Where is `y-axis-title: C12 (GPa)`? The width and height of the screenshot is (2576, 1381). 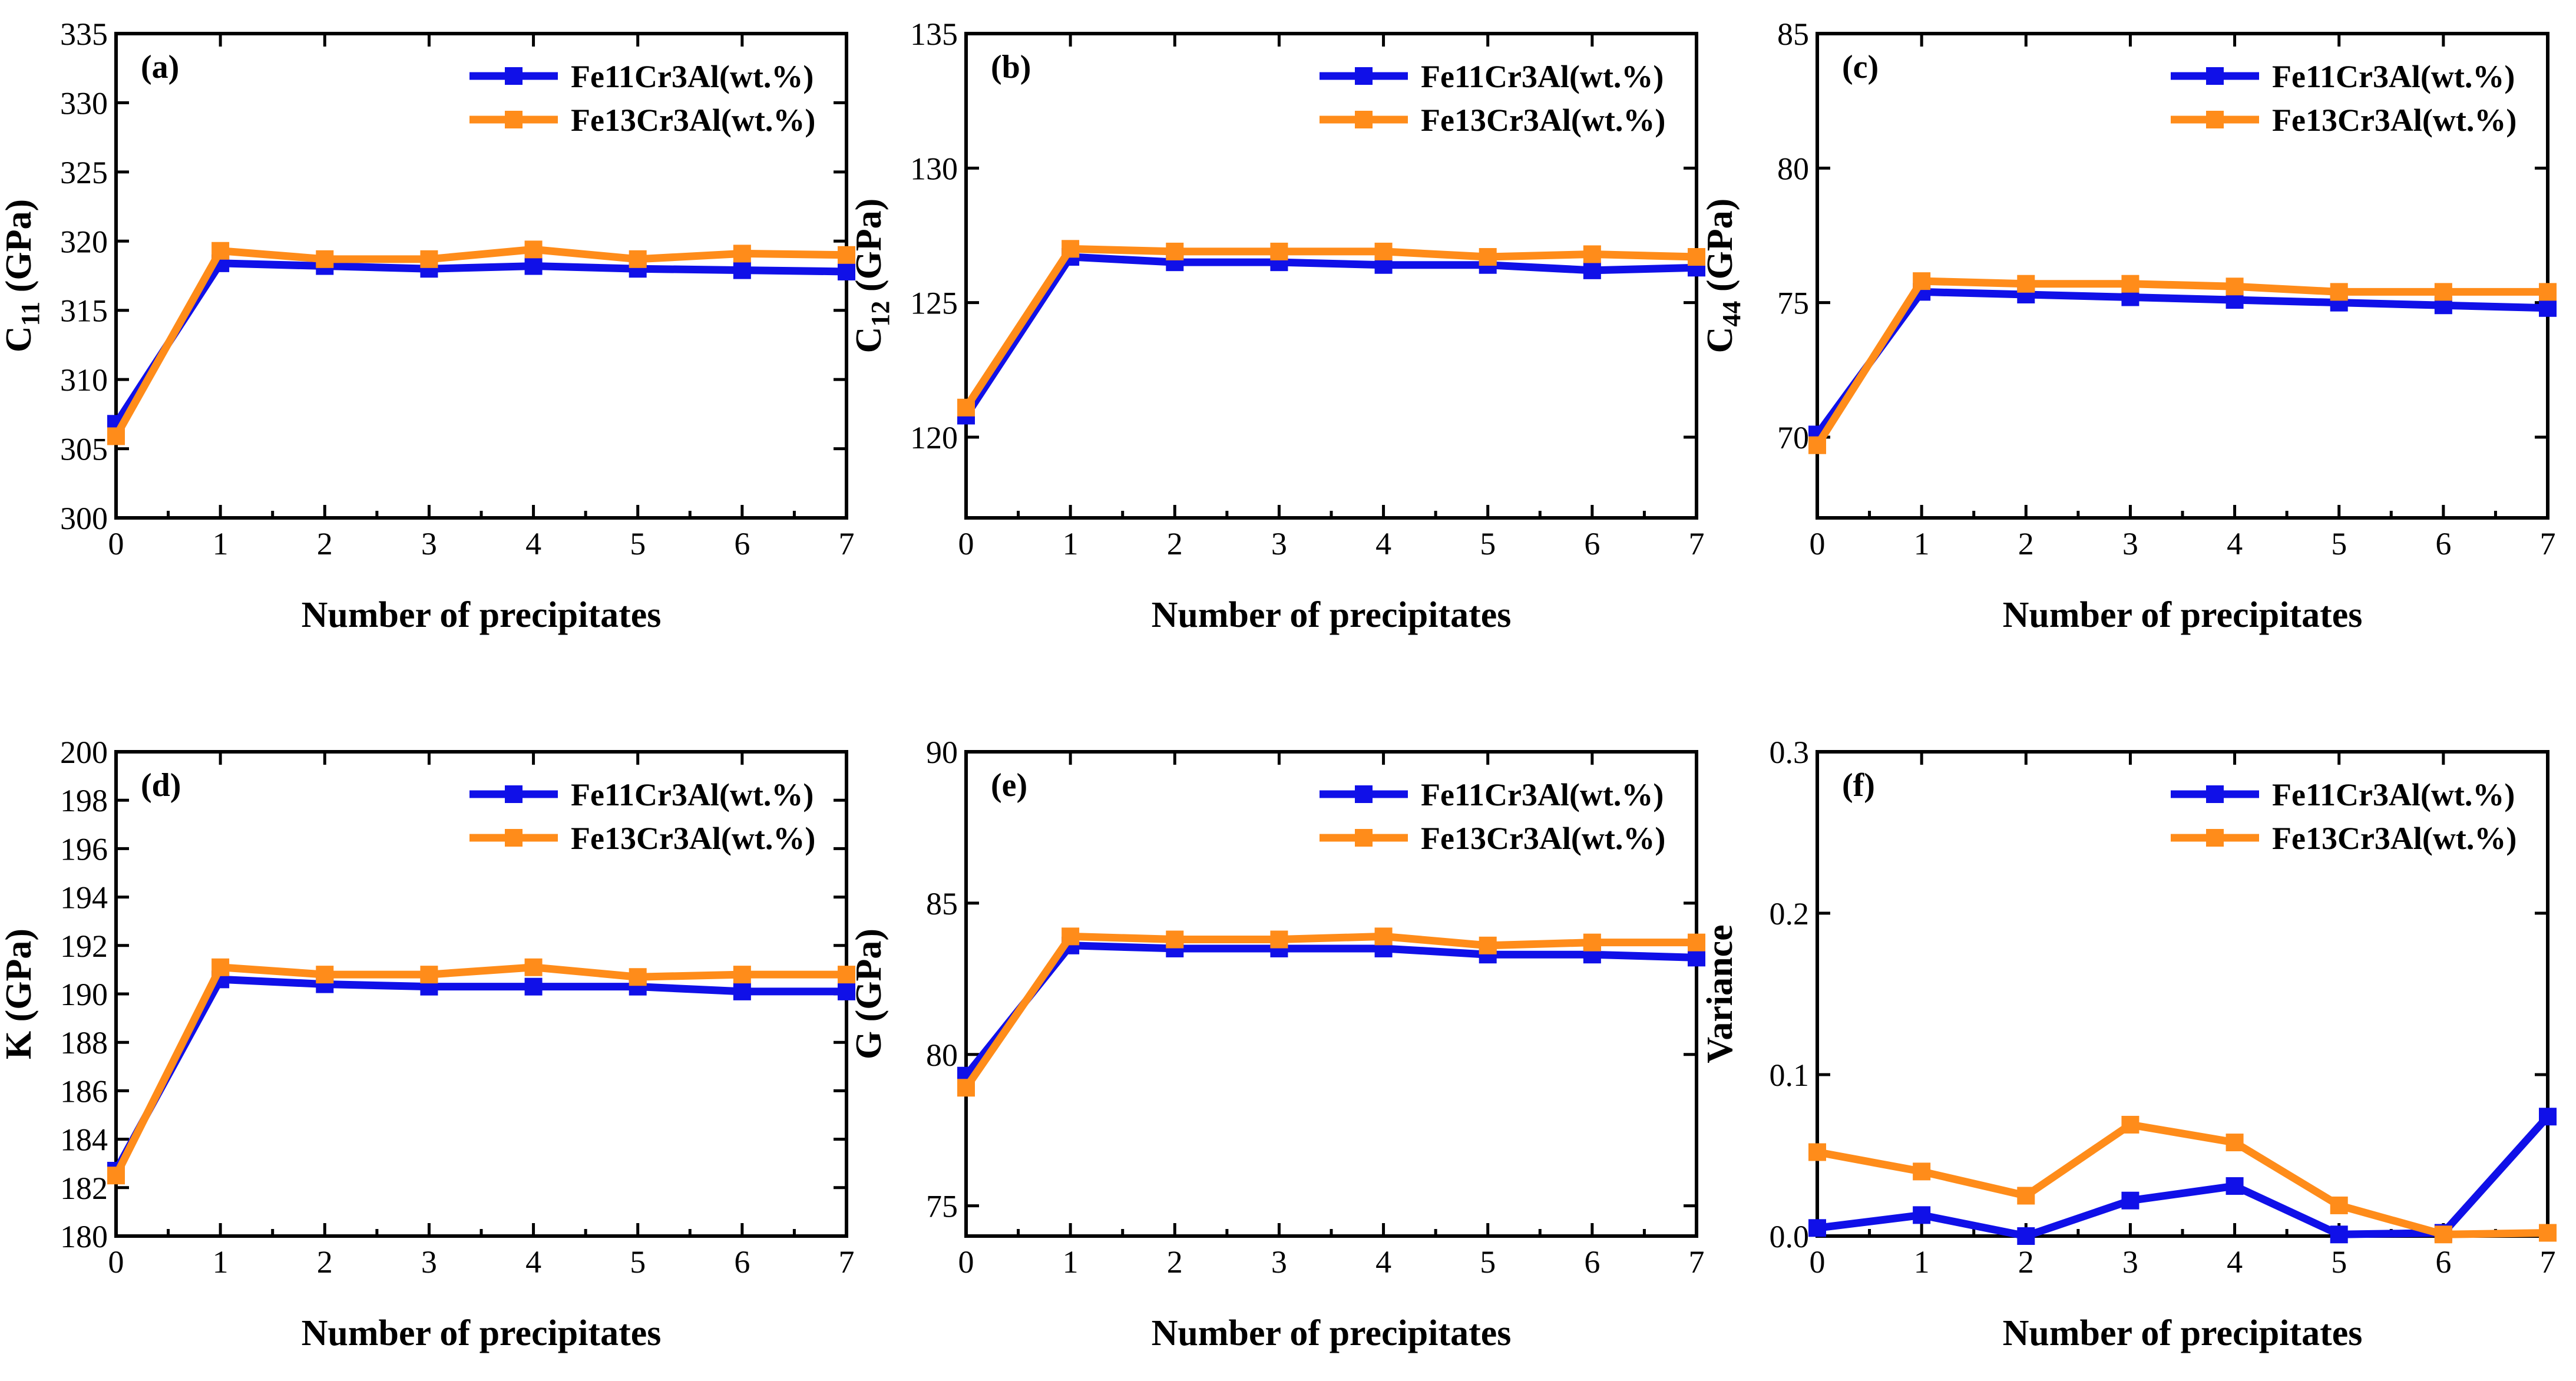
y-axis-title: C12 (GPa) is located at coordinates (872, 276).